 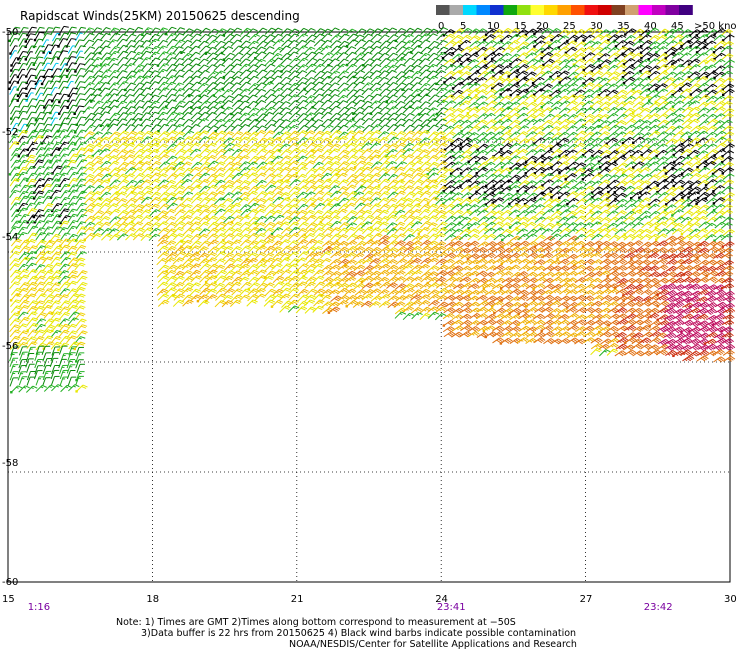 I want to click on scale-label: 15, so click(x=520, y=26).